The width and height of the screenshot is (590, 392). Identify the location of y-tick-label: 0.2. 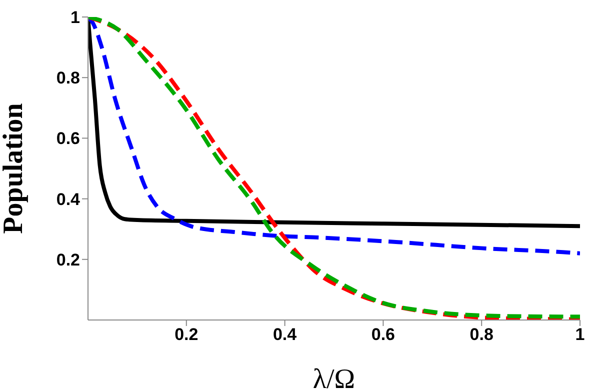
(68, 260).